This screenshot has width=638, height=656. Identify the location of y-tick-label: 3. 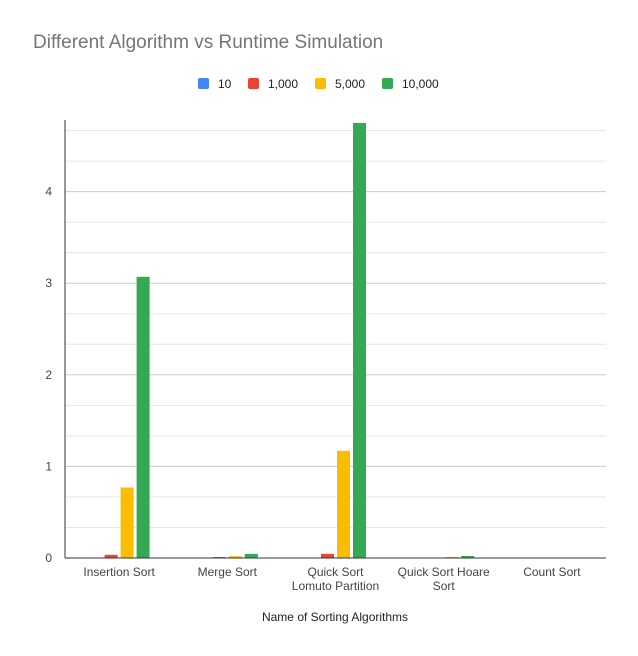
(48, 283).